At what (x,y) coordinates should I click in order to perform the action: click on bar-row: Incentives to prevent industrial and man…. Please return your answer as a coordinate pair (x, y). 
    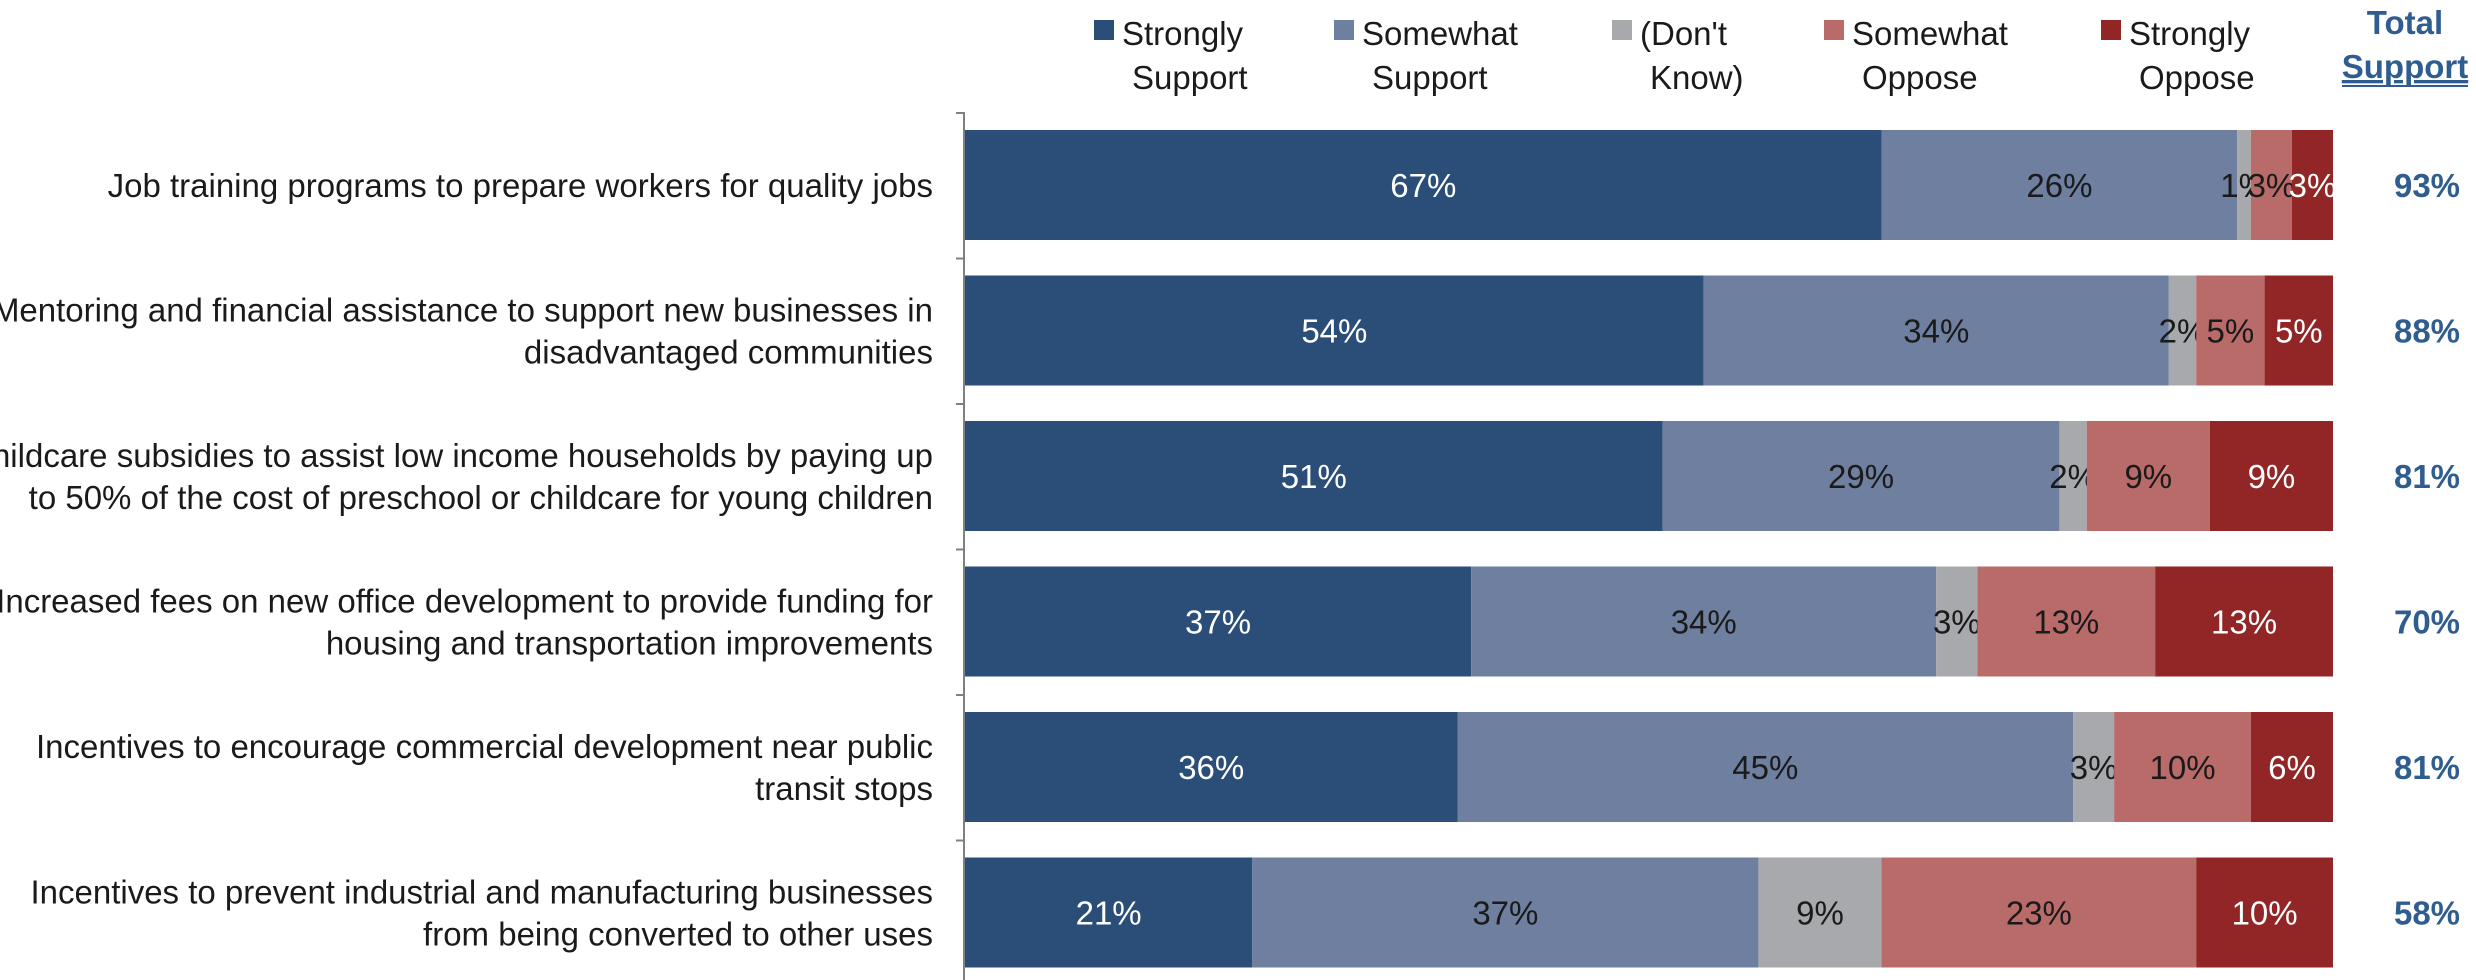
    Looking at the image, I should click on (1245, 912).